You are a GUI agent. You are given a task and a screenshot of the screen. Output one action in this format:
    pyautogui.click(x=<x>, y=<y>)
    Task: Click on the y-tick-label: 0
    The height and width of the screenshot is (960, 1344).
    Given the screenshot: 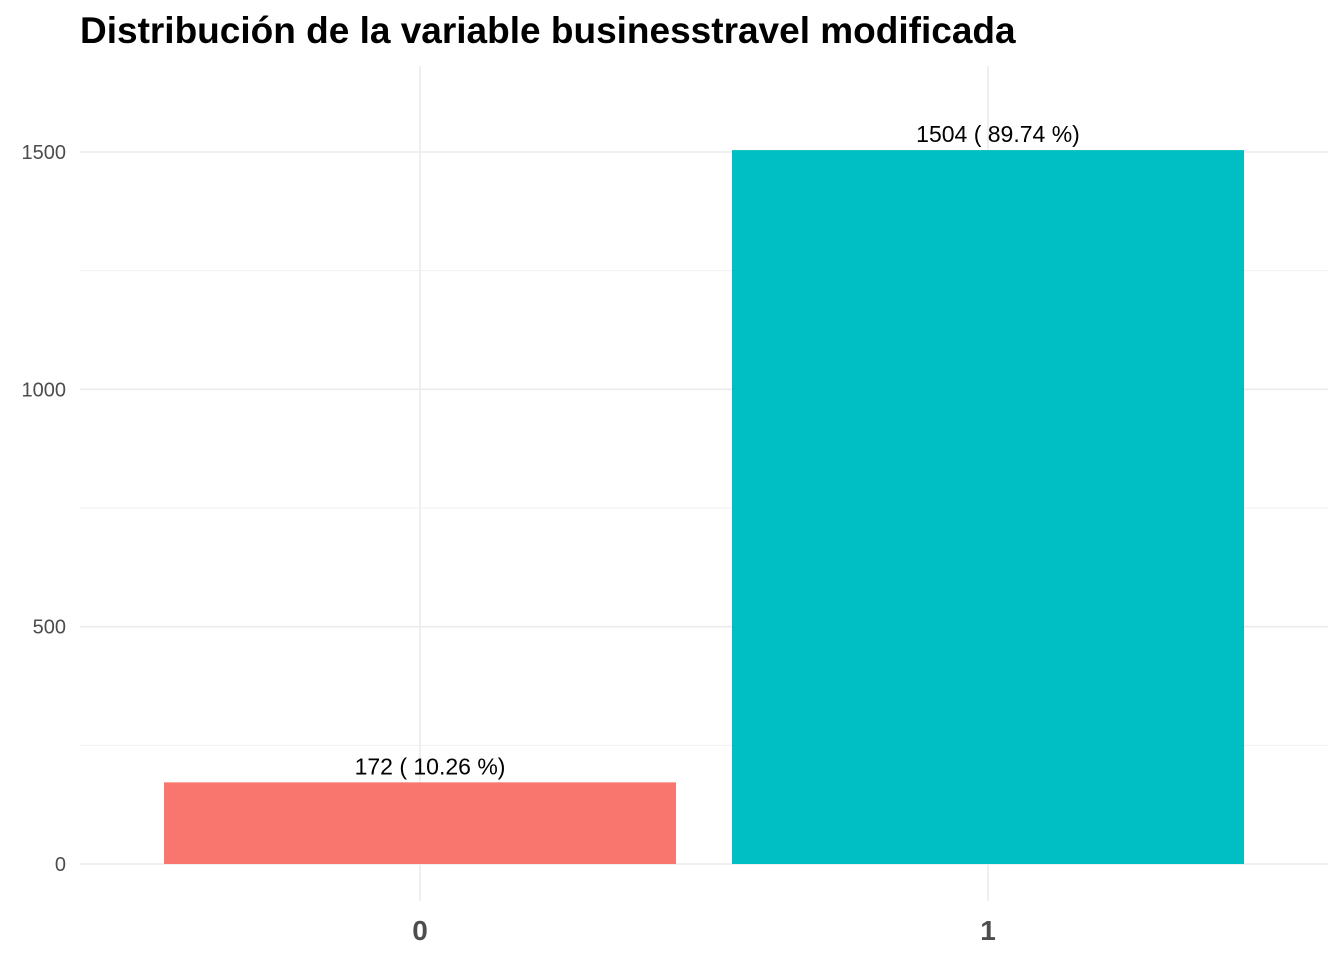 What is the action you would take?
    pyautogui.click(x=60, y=865)
    